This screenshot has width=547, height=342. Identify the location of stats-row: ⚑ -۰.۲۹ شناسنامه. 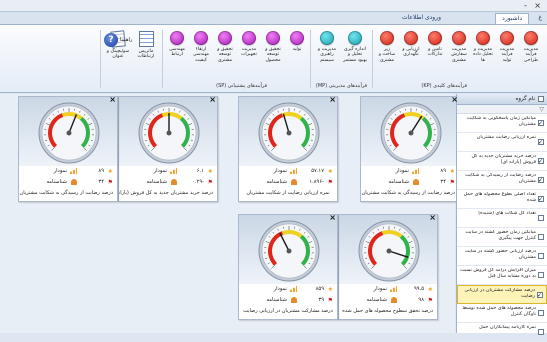
(168, 182).